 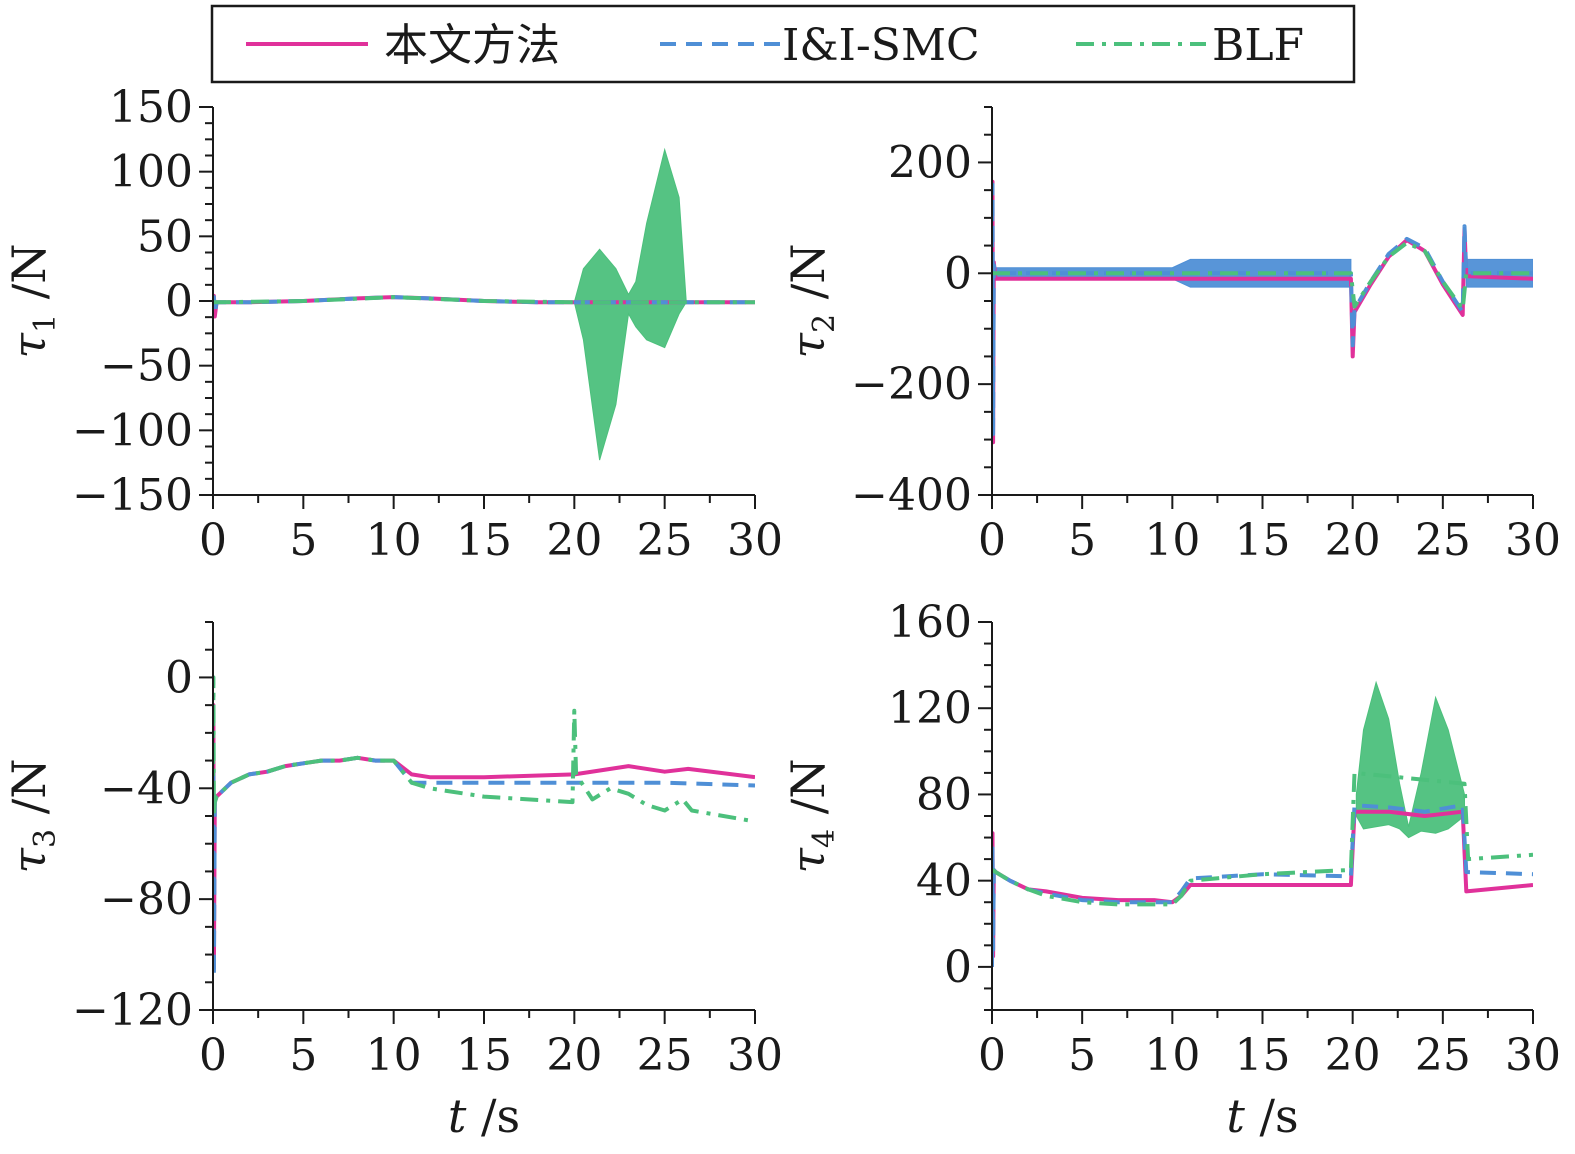 I want to click on y-tick-label: −150, so click(x=132, y=495).